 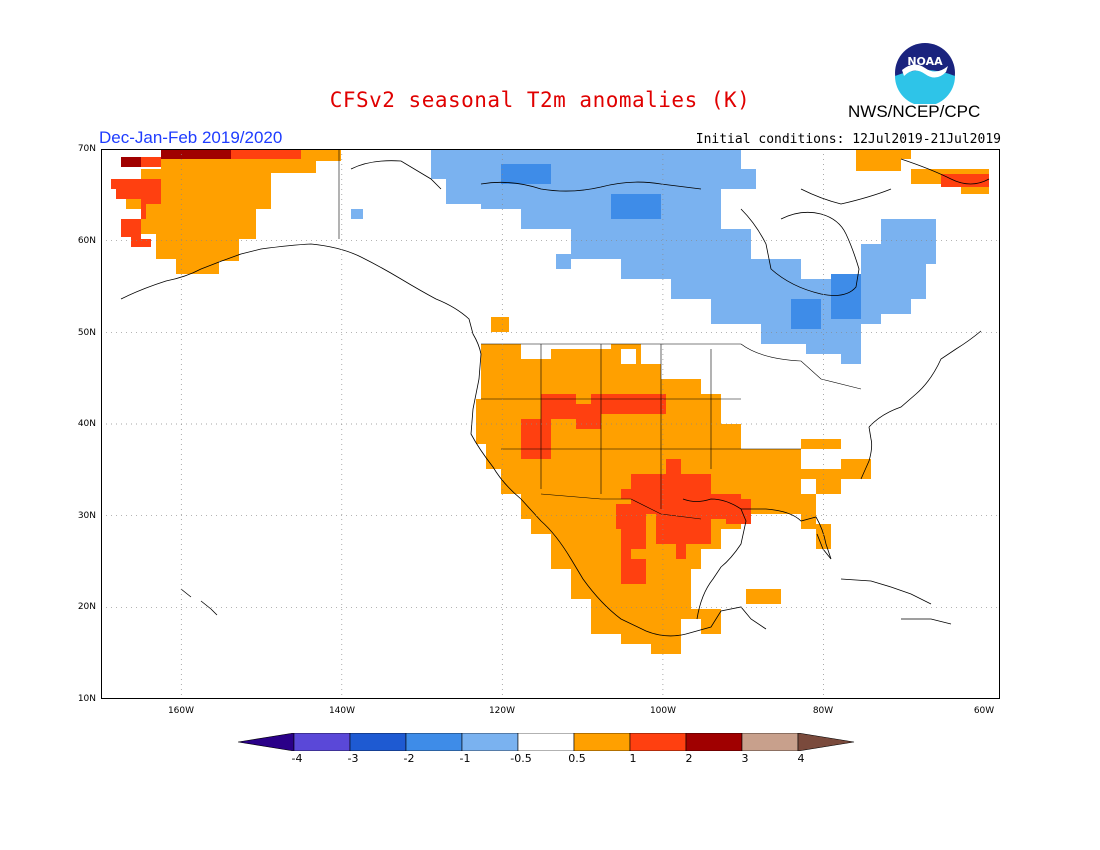 What do you see at coordinates (86, 241) in the screenshot?
I see `lat-label-60n: 60N` at bounding box center [86, 241].